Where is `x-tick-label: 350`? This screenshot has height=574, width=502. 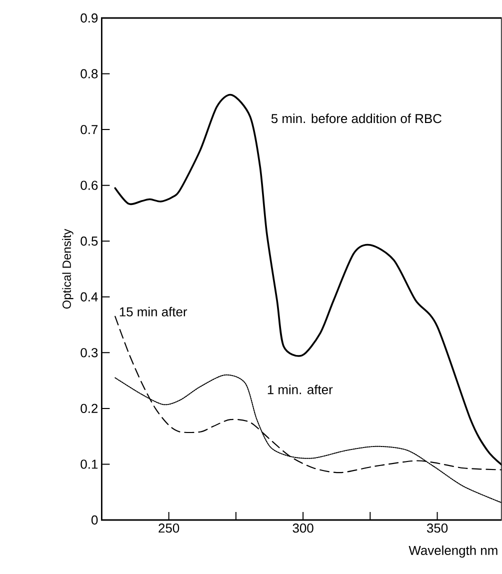 x-tick-label: 350 is located at coordinates (437, 528).